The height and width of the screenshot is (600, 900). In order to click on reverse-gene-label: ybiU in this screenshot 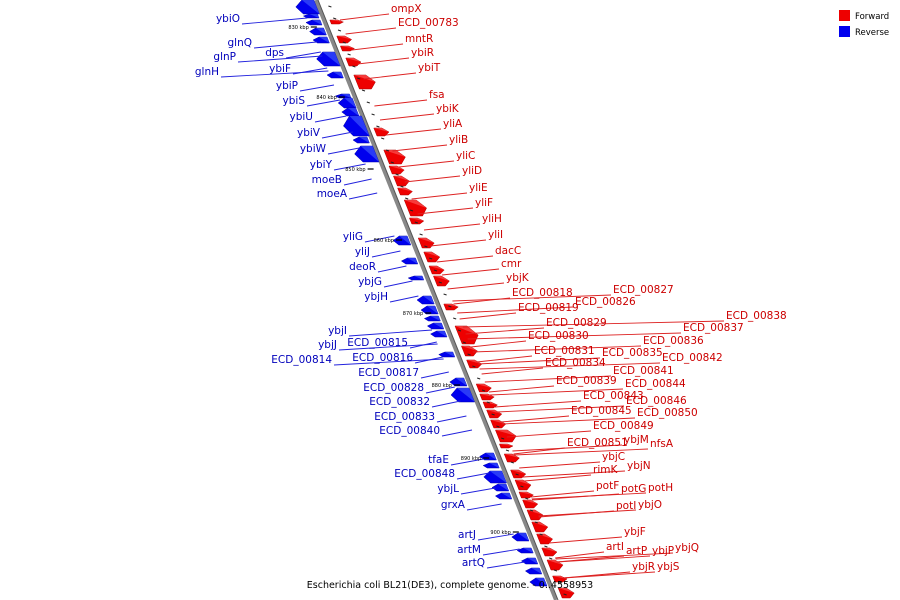, I will do `click(301, 117)`.